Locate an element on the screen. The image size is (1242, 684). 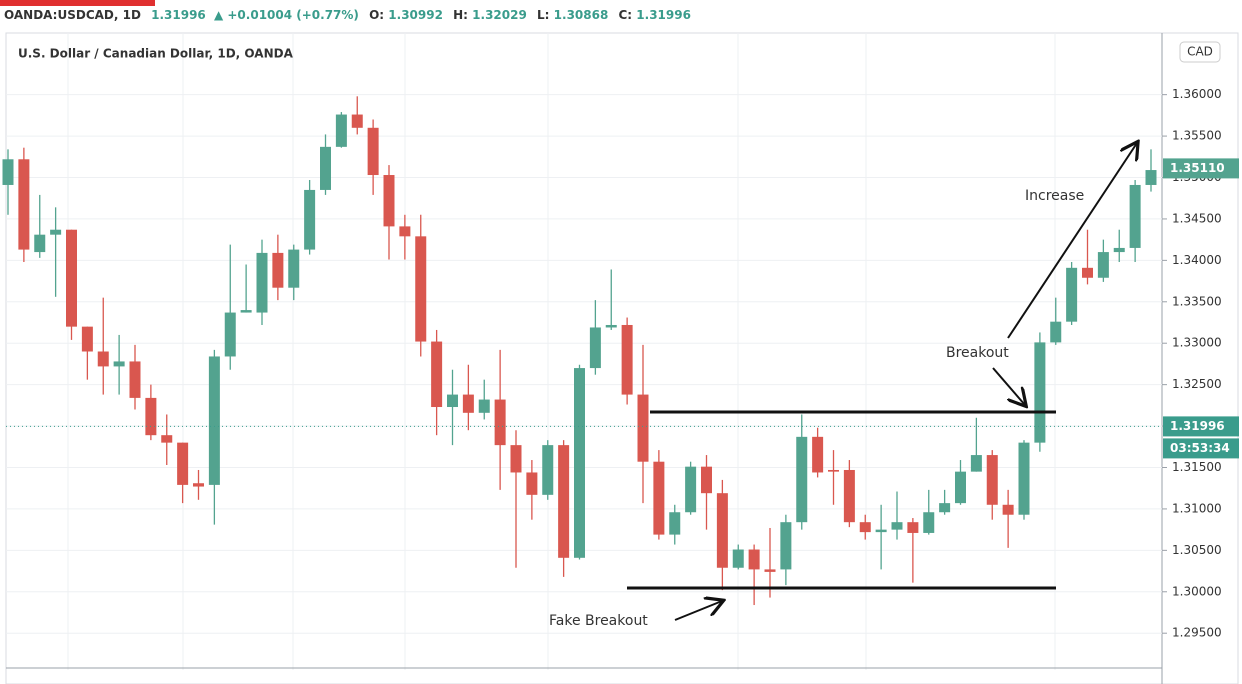
countdown: 03:53:34 is located at coordinates (1200, 448).